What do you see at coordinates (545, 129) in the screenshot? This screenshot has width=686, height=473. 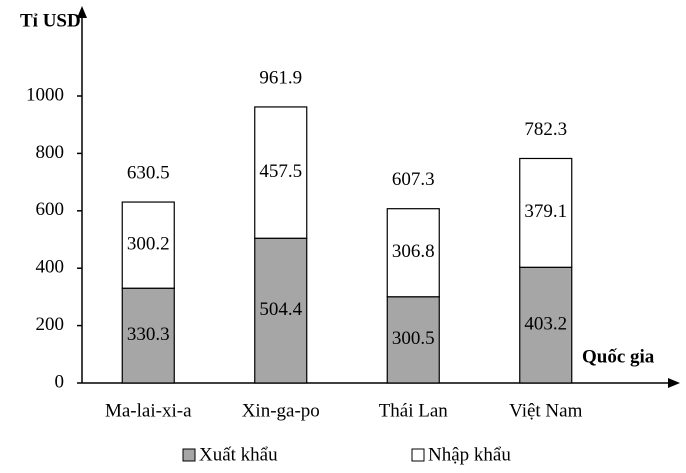 I see `total-label: 782.3` at bounding box center [545, 129].